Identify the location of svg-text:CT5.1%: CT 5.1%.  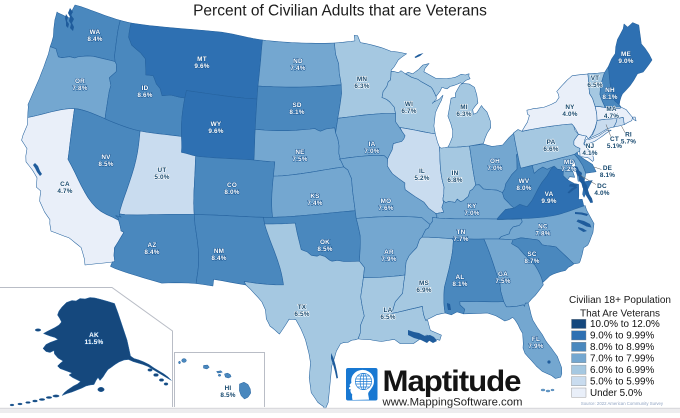
(614, 143).